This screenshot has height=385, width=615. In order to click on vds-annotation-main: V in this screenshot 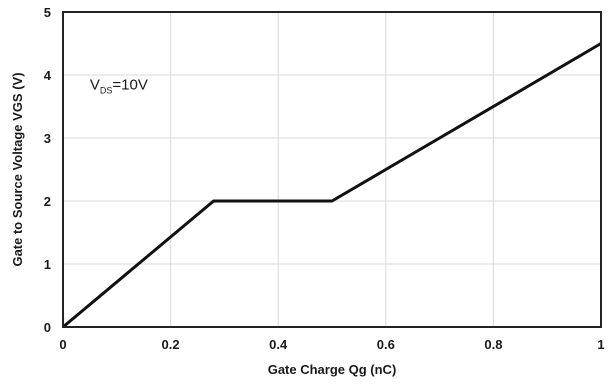, I will do `click(95, 84)`.